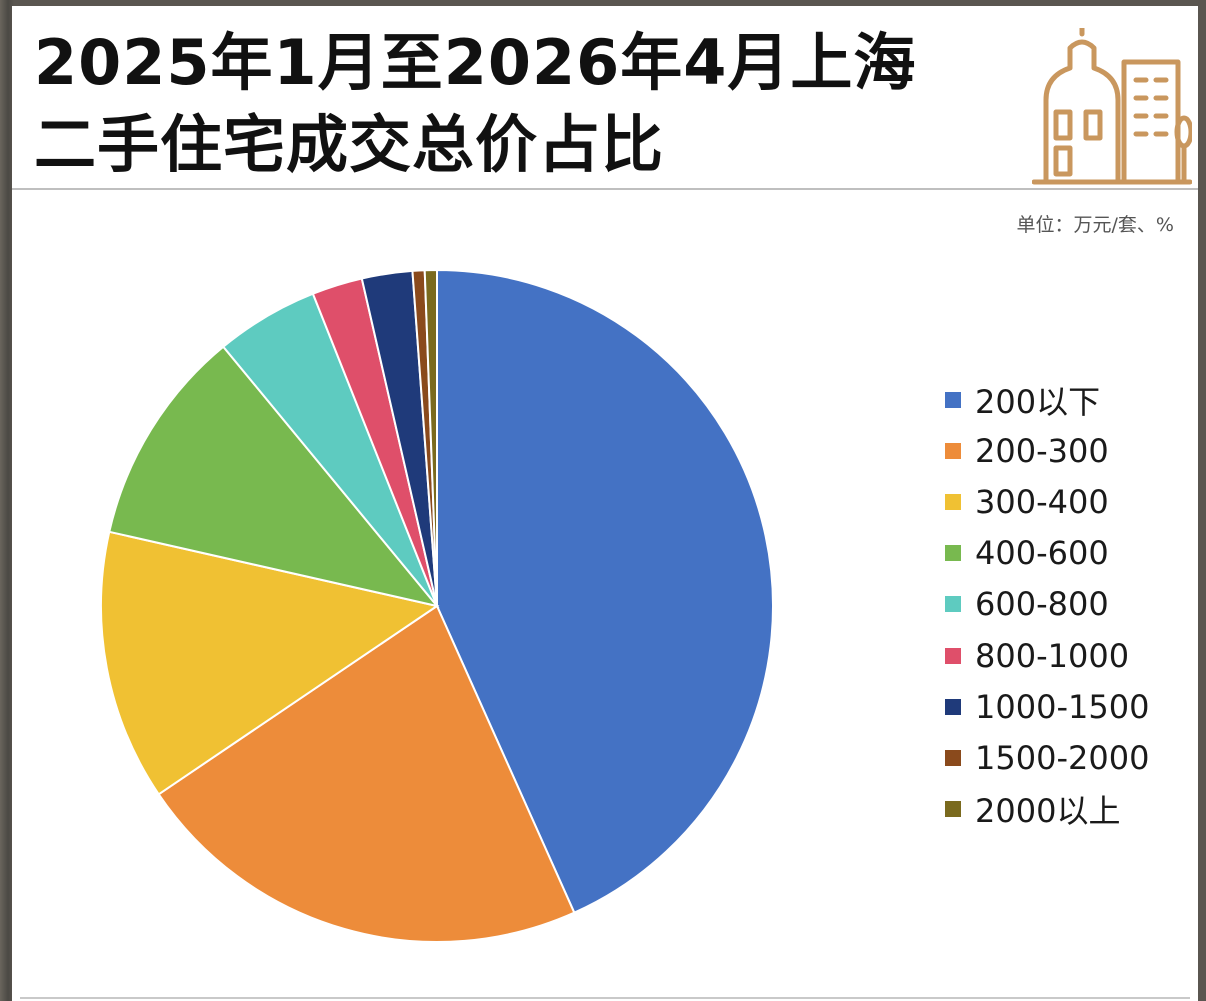 The image size is (1206, 1001). Describe the element at coordinates (1112, 106) in the screenshot. I see `building-icon` at that location.